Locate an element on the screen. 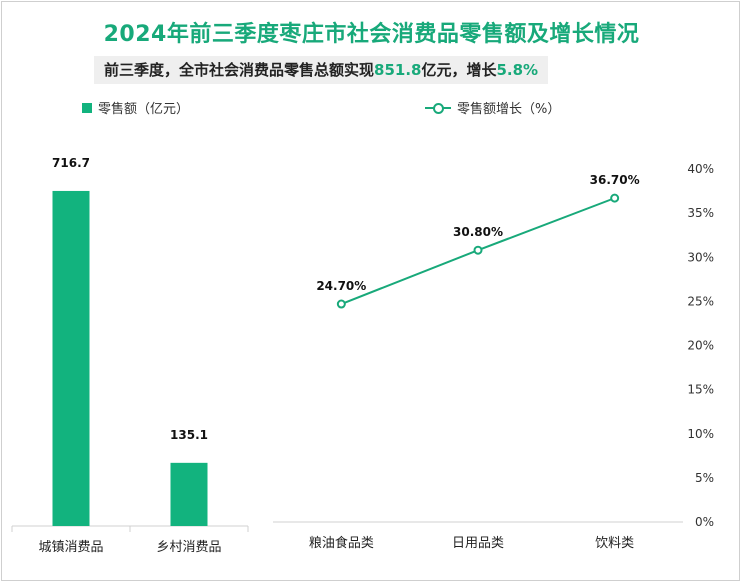 This screenshot has width=743, height=584. line-category-label-1: 粮油食品类 is located at coordinates (341, 543).